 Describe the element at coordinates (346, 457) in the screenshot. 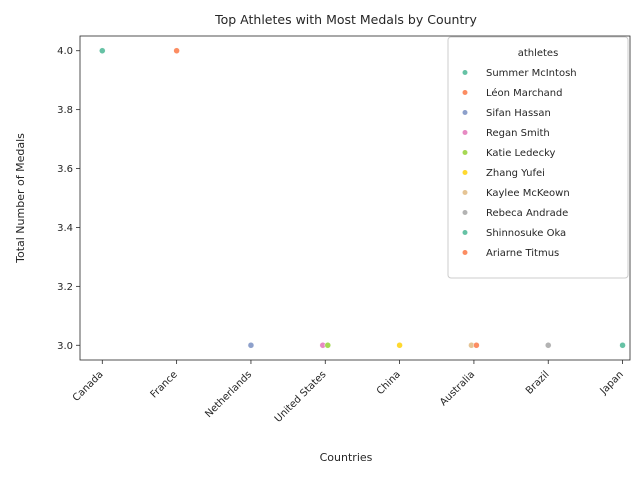

I see `x-axis-title: Countries` at that location.